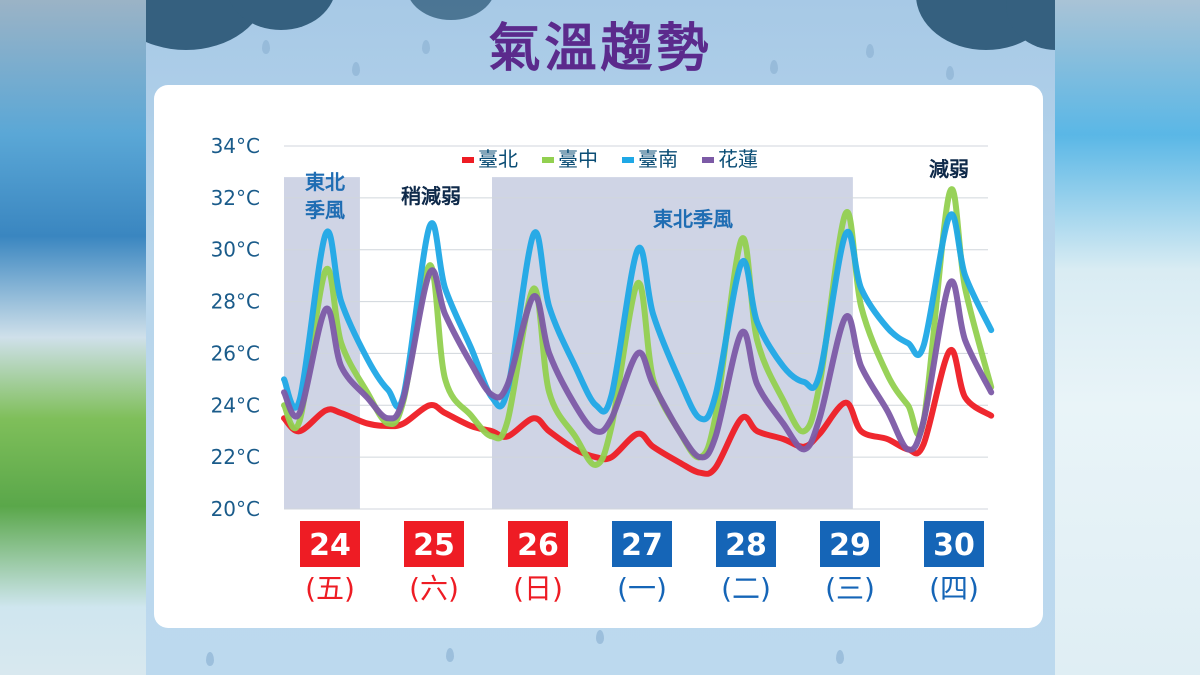  I want to click on day-weekday: (五), so click(330, 588).